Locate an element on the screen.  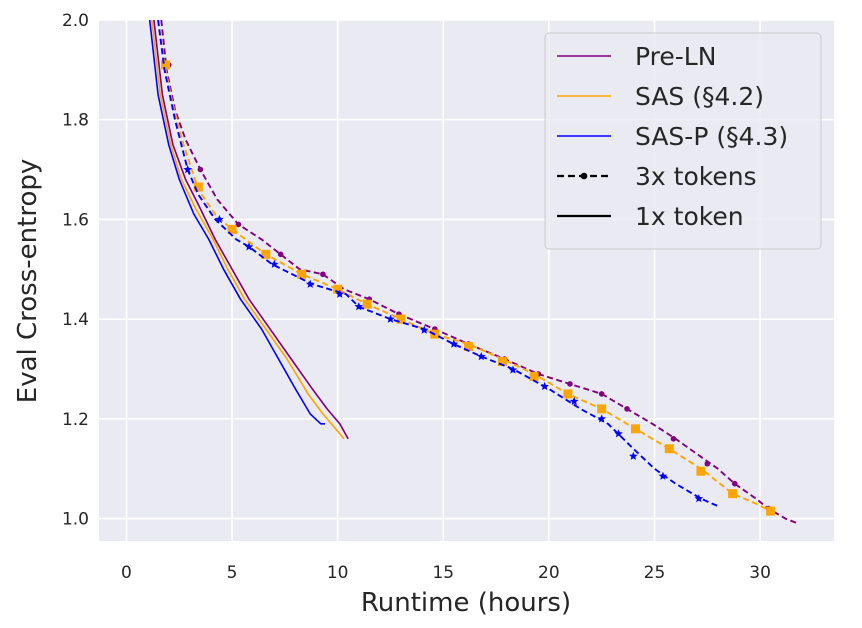
y-tick-label: 1.0 is located at coordinates (75, 520).